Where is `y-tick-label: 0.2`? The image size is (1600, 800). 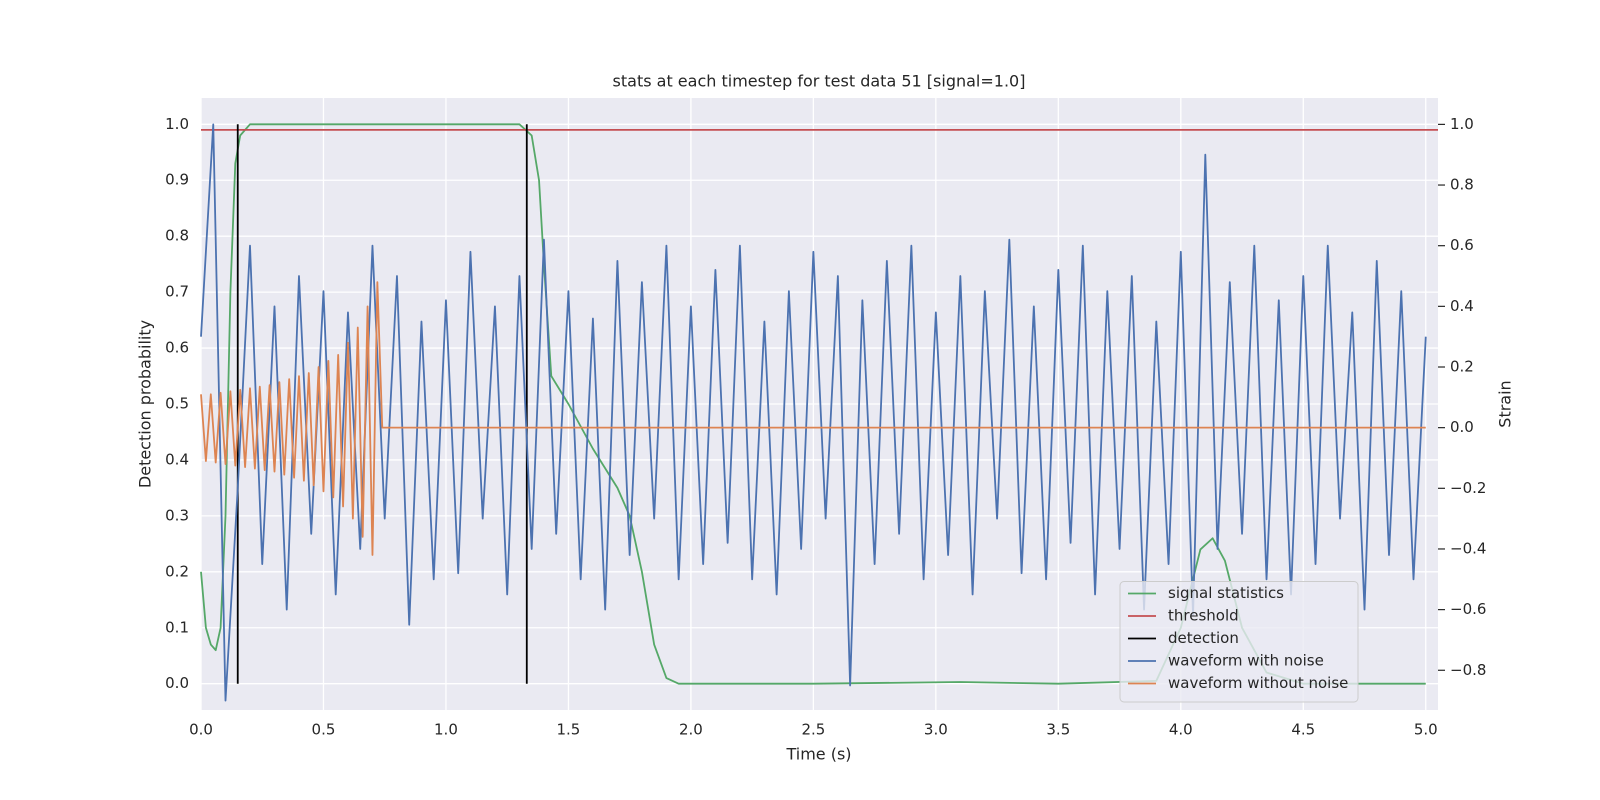
y-tick-label: 0.2 is located at coordinates (177, 571).